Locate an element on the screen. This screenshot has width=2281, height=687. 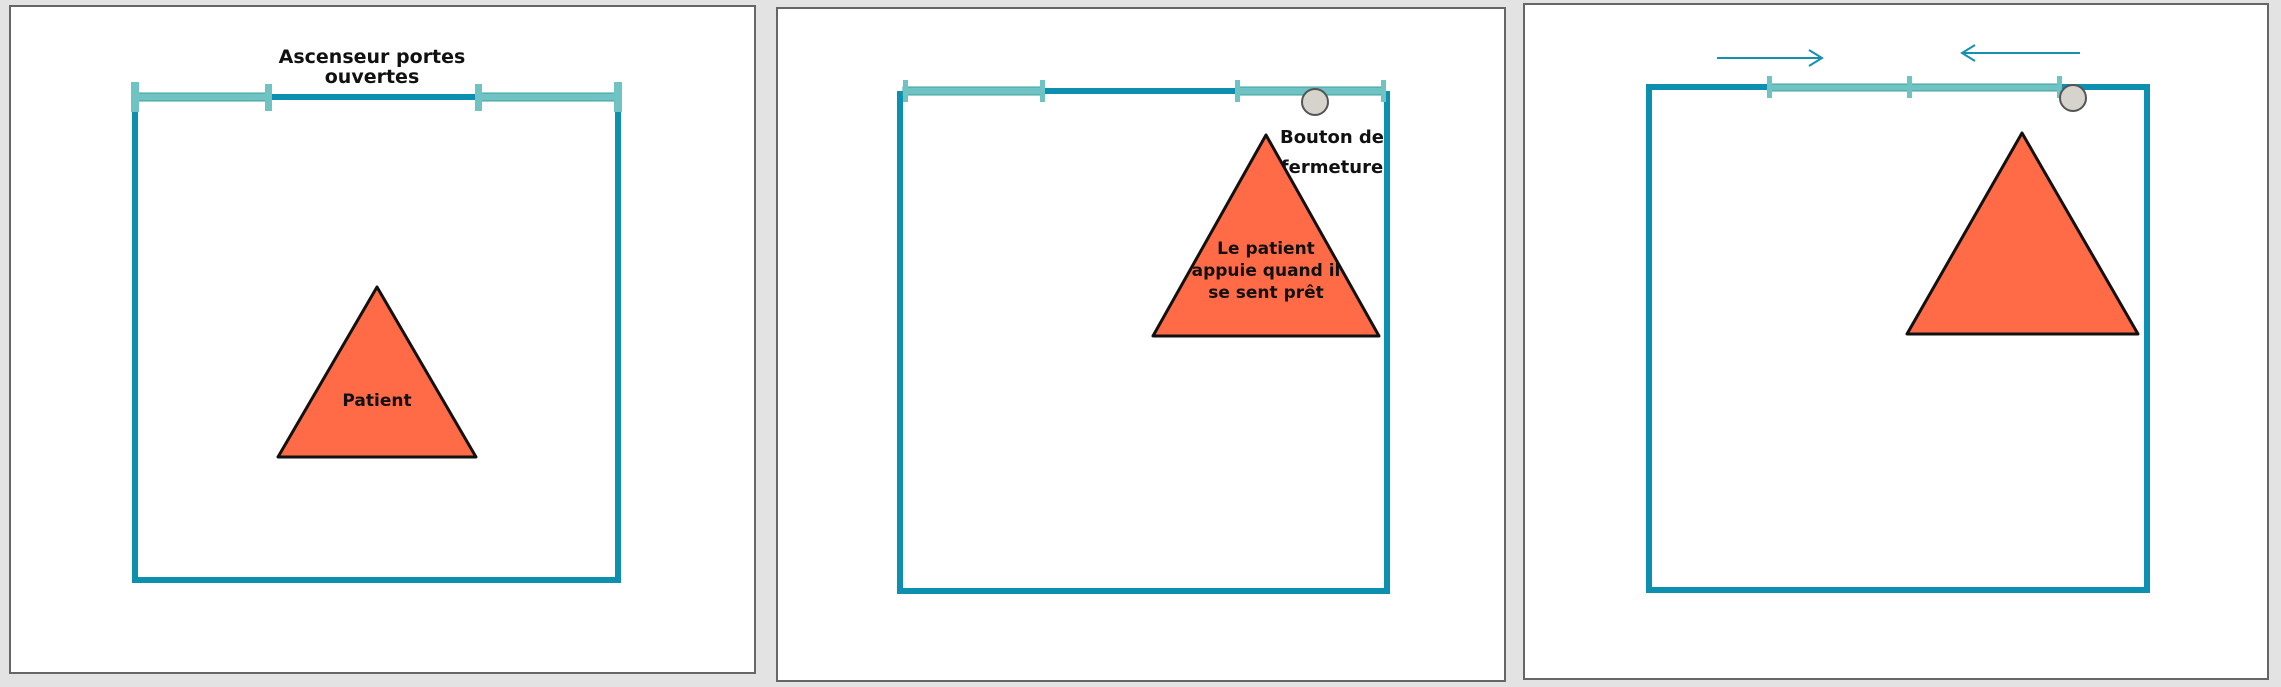
patient-label-line-1: Le patient is located at coordinates (1266, 249).